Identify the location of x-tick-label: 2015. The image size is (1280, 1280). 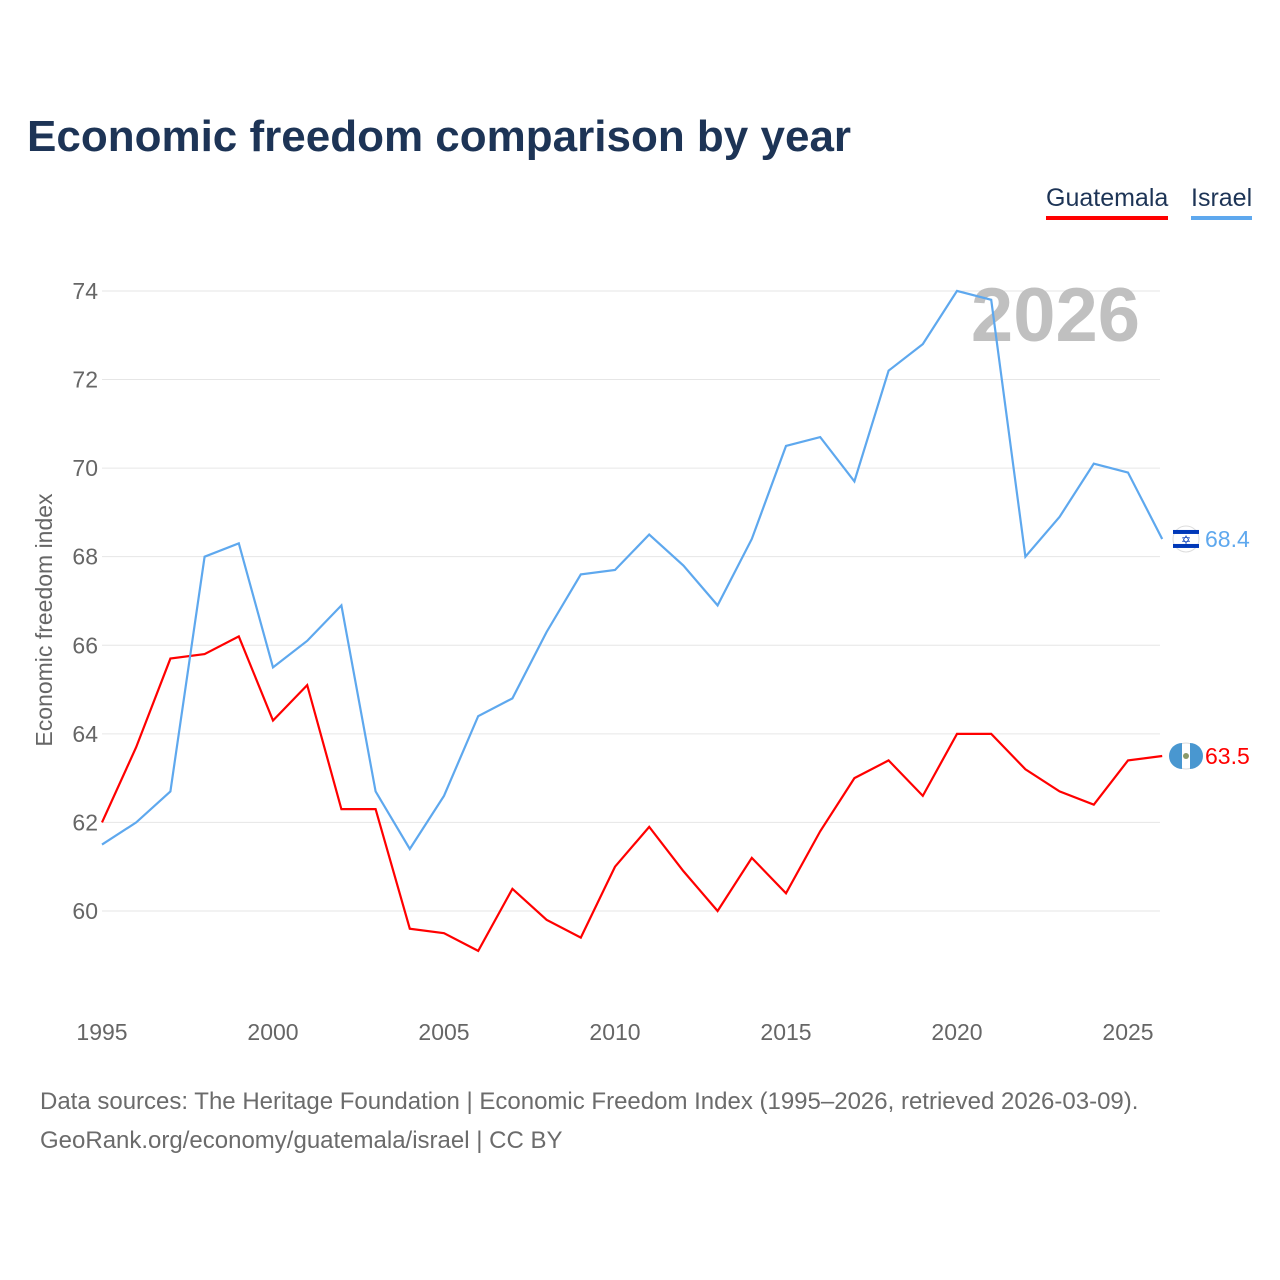
(785, 1032).